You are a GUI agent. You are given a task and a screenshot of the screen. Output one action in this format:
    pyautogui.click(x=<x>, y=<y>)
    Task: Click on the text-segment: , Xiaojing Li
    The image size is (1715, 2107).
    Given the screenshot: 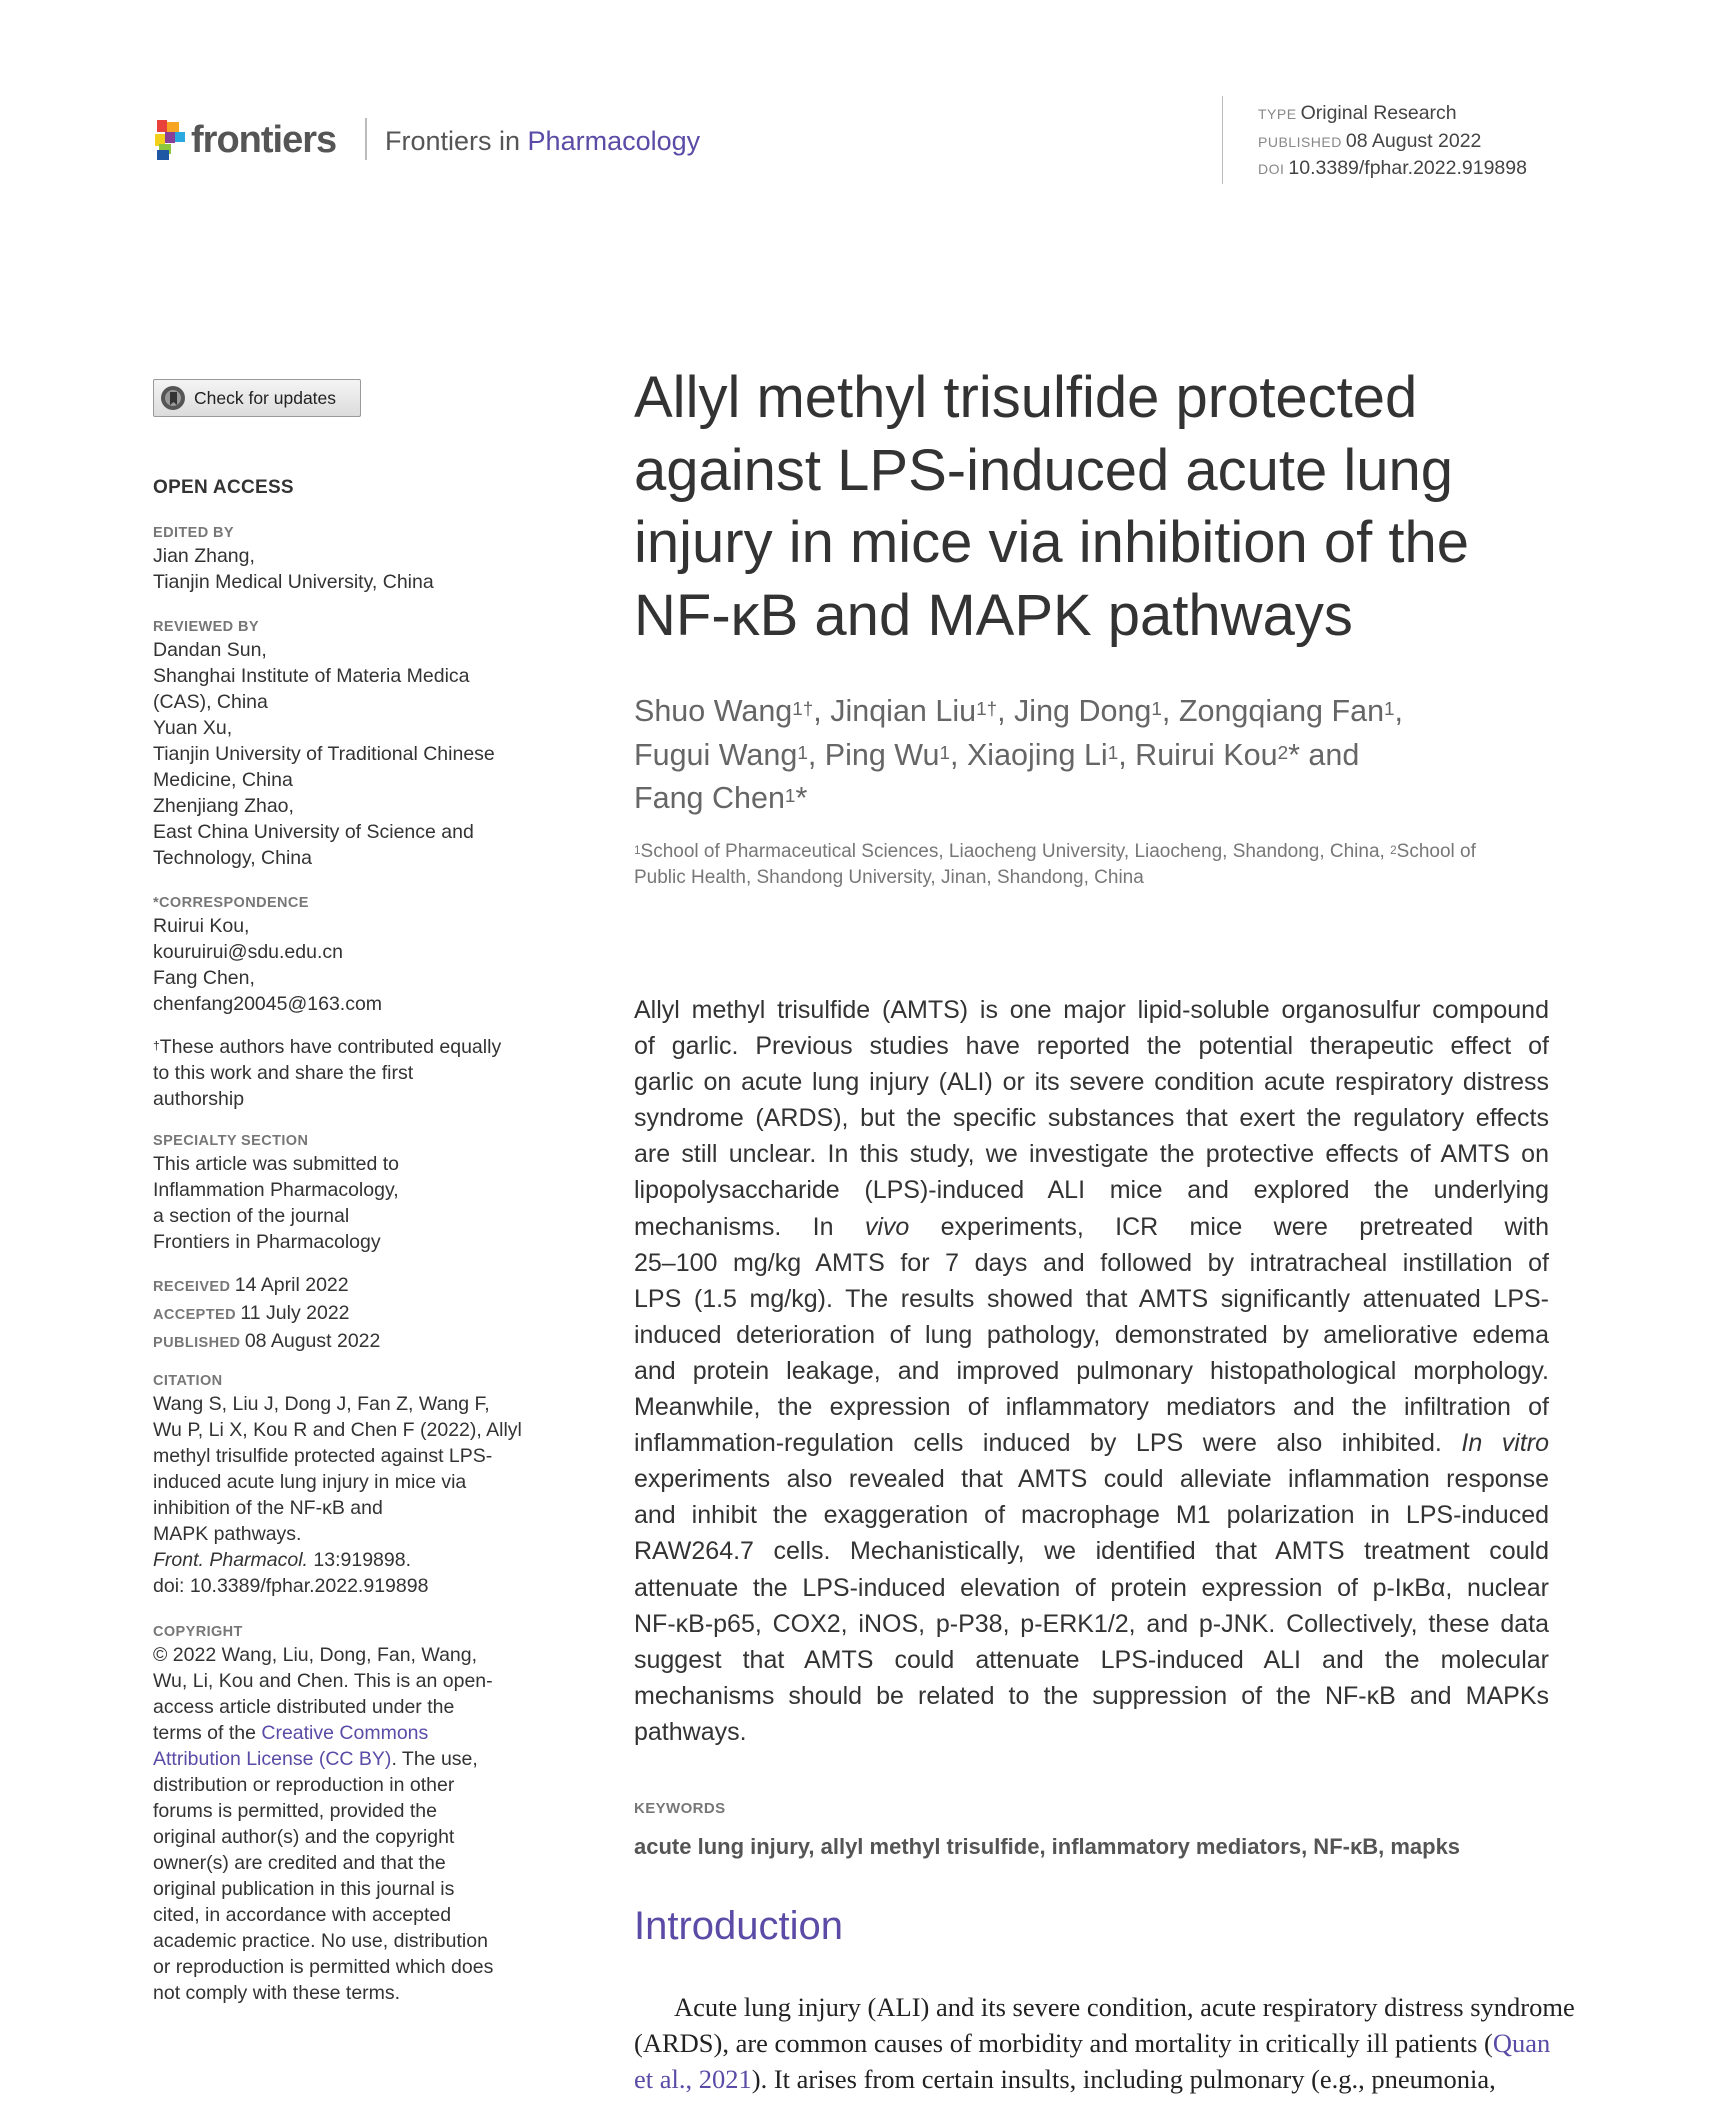 What is the action you would take?
    pyautogui.click(x=1029, y=754)
    